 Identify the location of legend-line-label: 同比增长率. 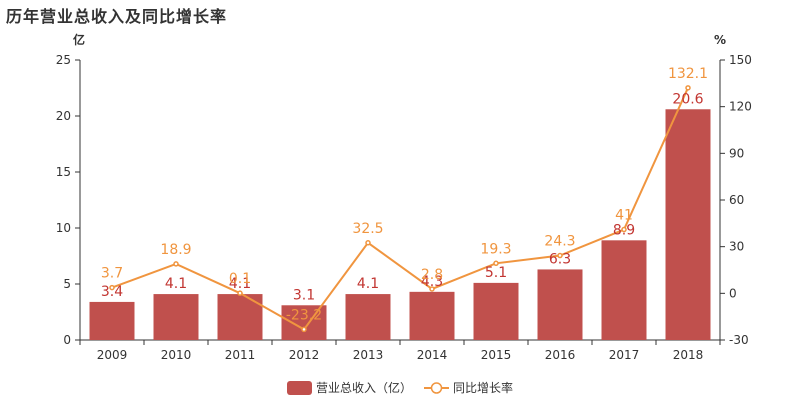
(483, 387).